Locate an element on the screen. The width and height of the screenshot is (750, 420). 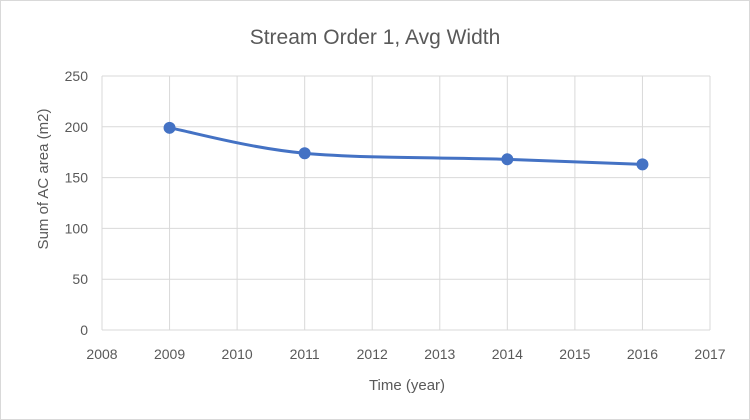
chart-title: Stream Order 1, Avg Width is located at coordinates (375, 37).